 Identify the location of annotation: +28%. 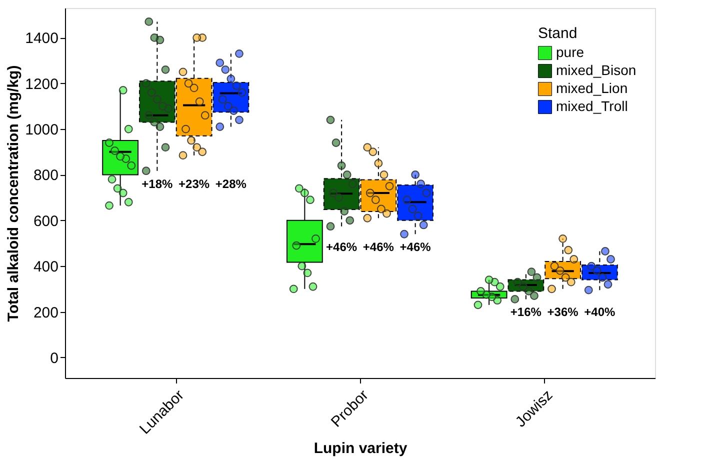
(231, 183).